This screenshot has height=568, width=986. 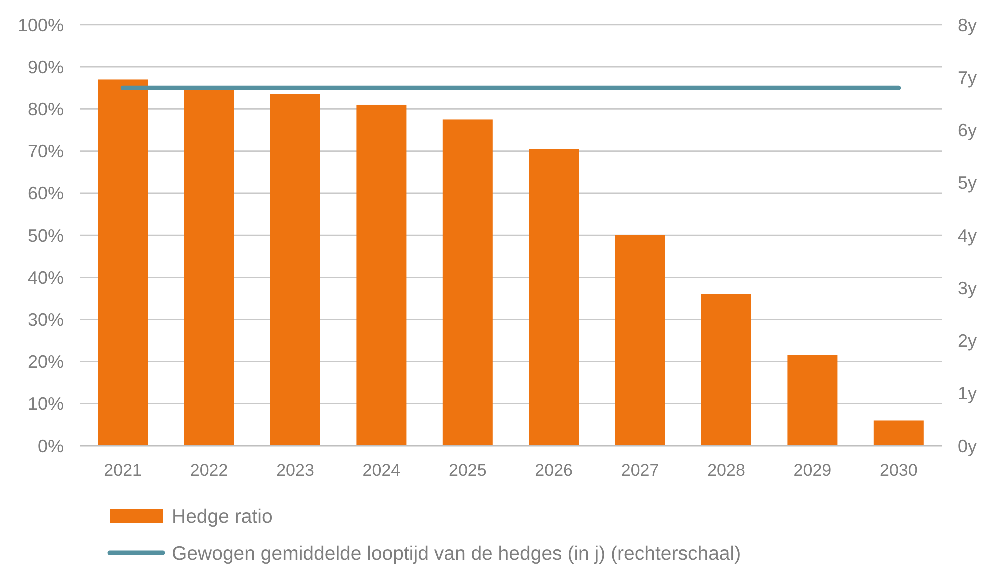 I want to click on x-tick-label: 2024, so click(x=381, y=470).